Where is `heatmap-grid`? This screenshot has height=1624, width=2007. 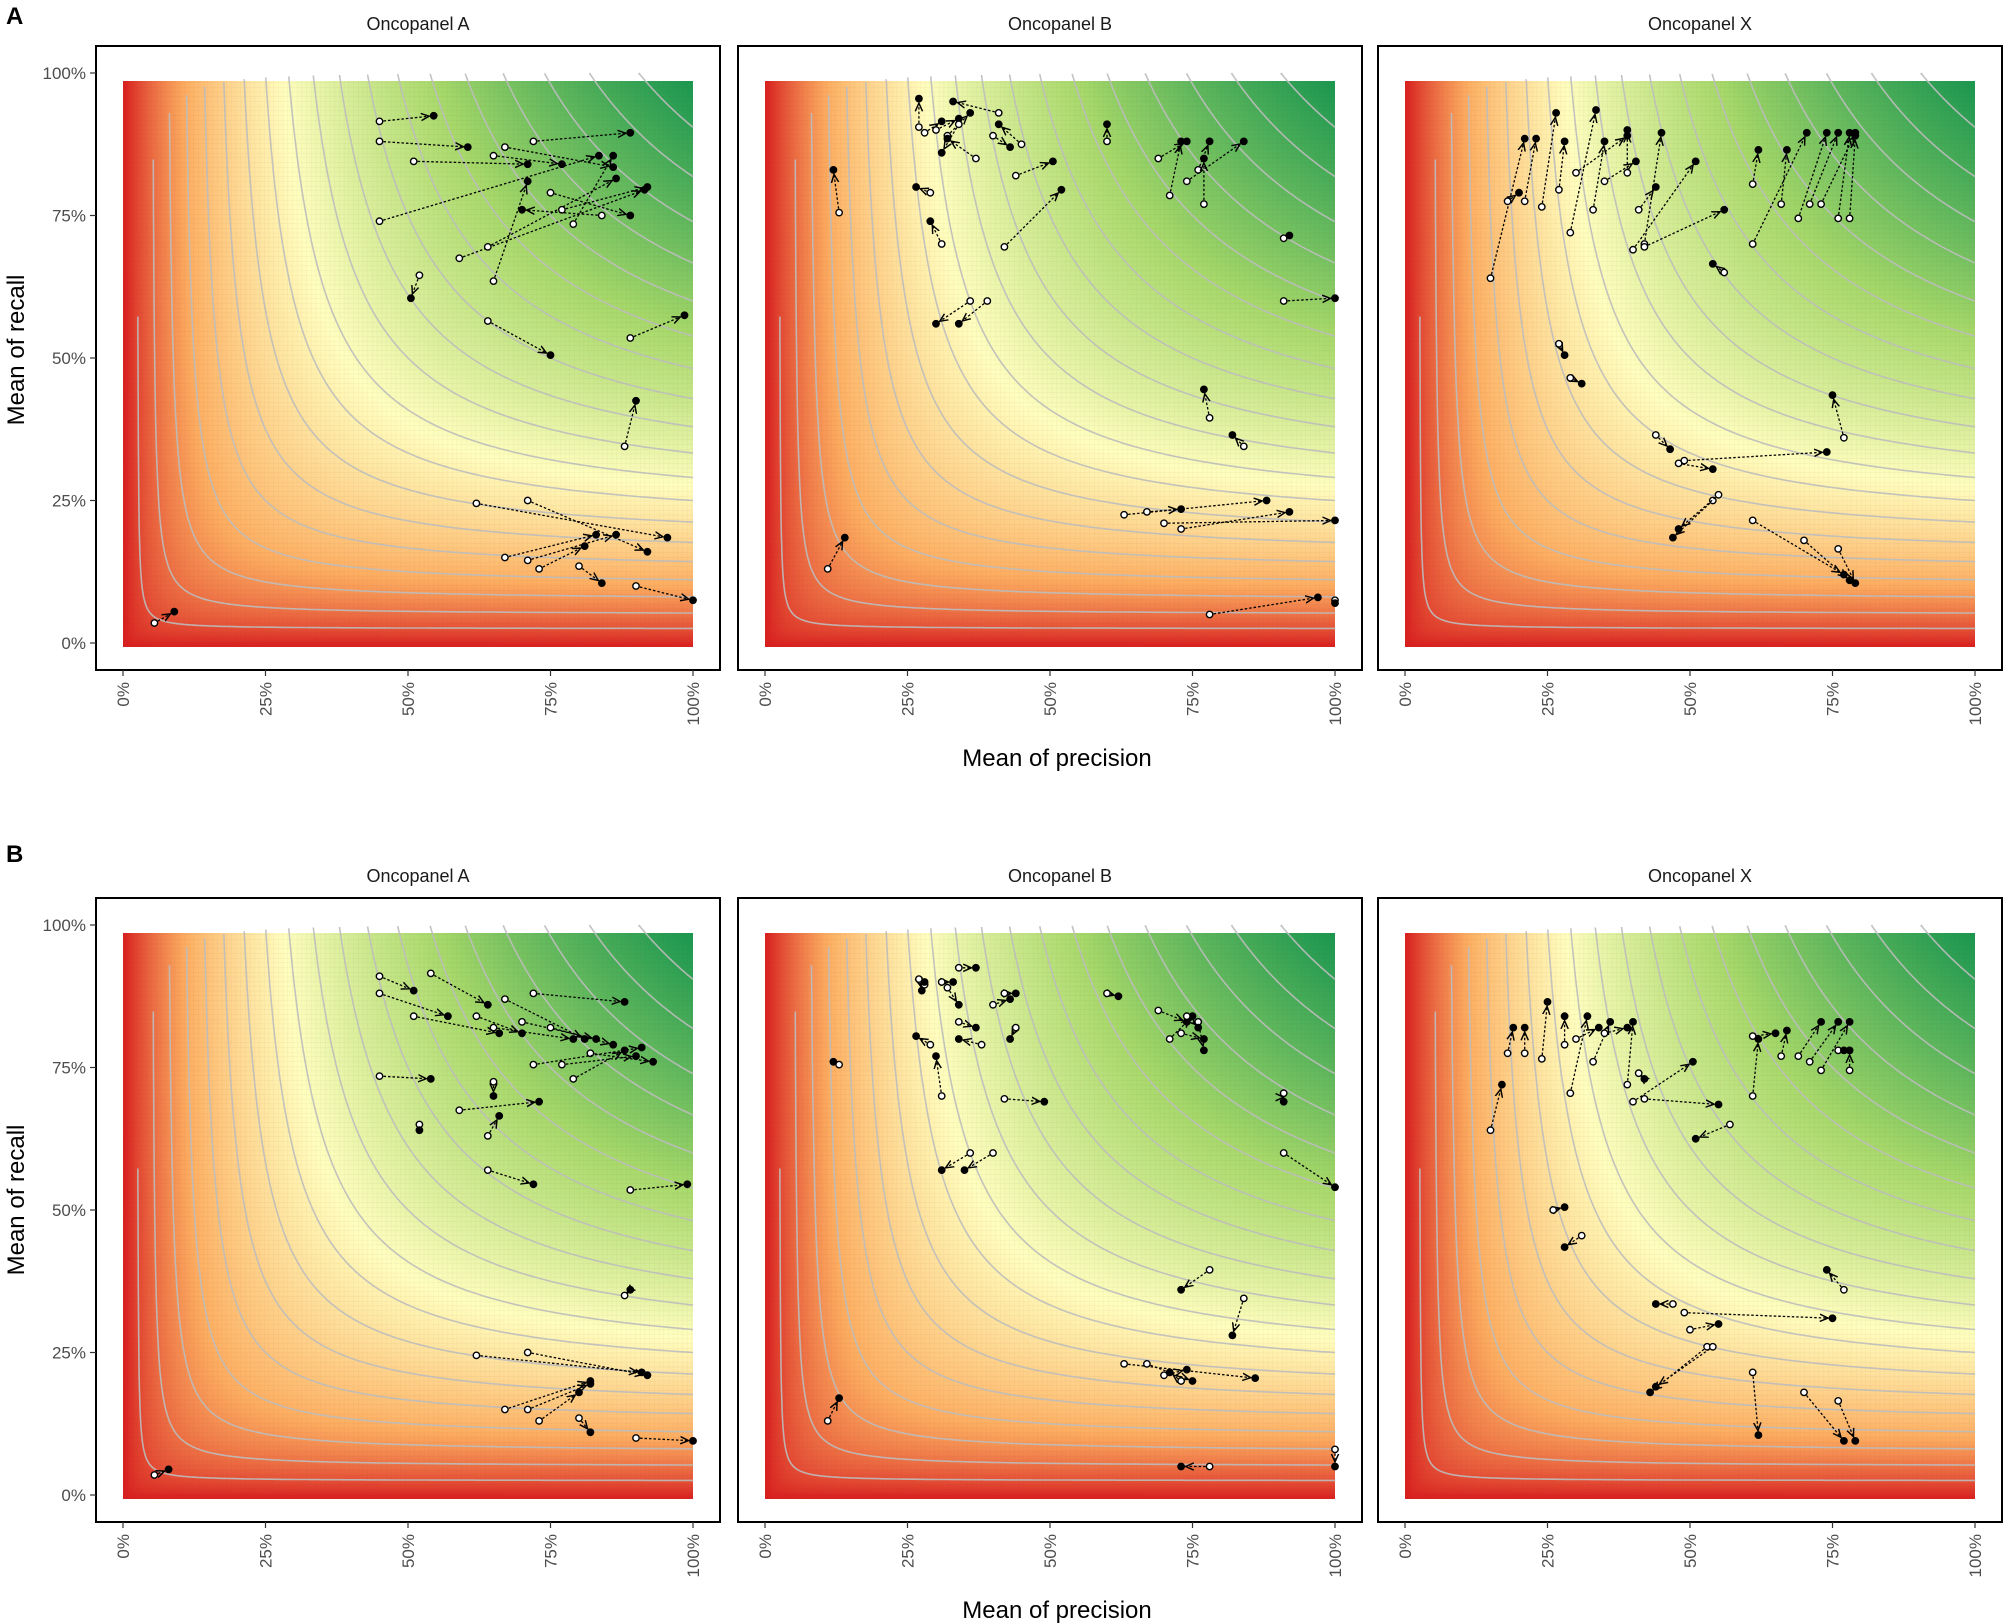
heatmap-grid is located at coordinates (1050, 364).